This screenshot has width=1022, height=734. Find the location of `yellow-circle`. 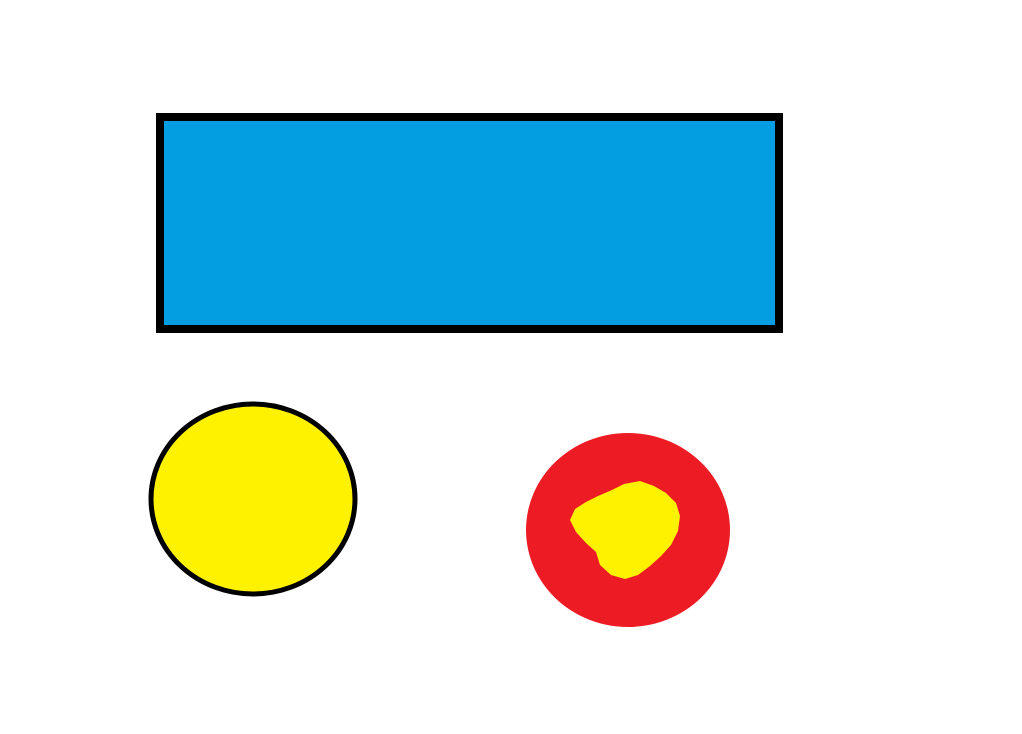

yellow-circle is located at coordinates (253, 499).